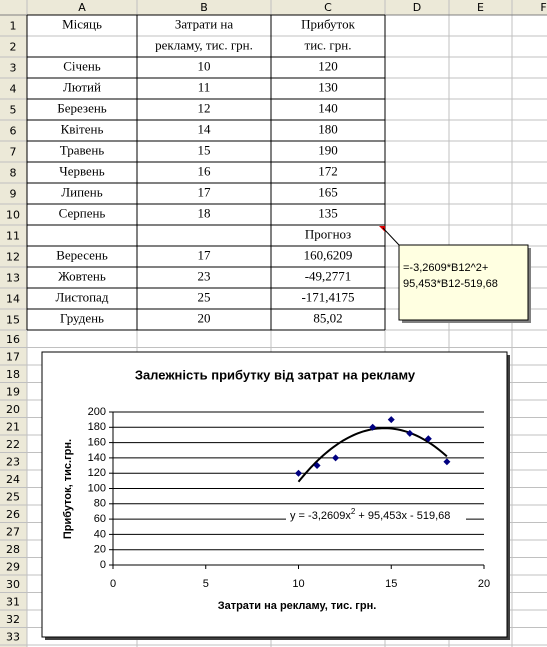  What do you see at coordinates (204, 275) in the screenshot?
I see `cell: 23` at bounding box center [204, 275].